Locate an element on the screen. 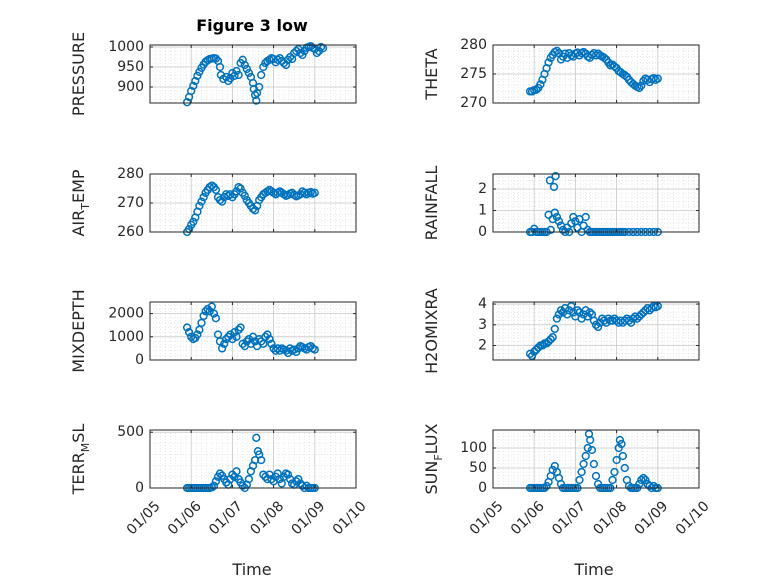 This screenshot has height=583, width=778. y-axis-label: H2OMIXRA is located at coordinates (431, 331).